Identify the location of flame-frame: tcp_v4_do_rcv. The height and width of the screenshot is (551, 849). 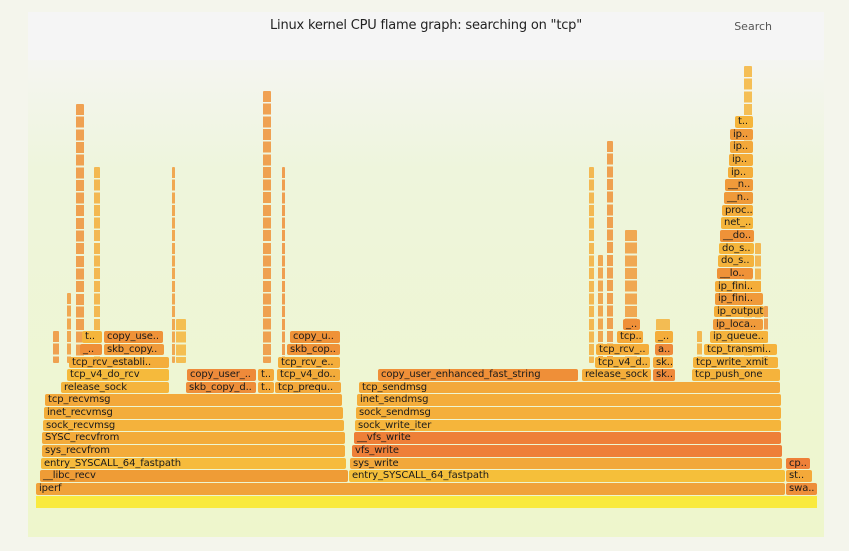
(118, 375).